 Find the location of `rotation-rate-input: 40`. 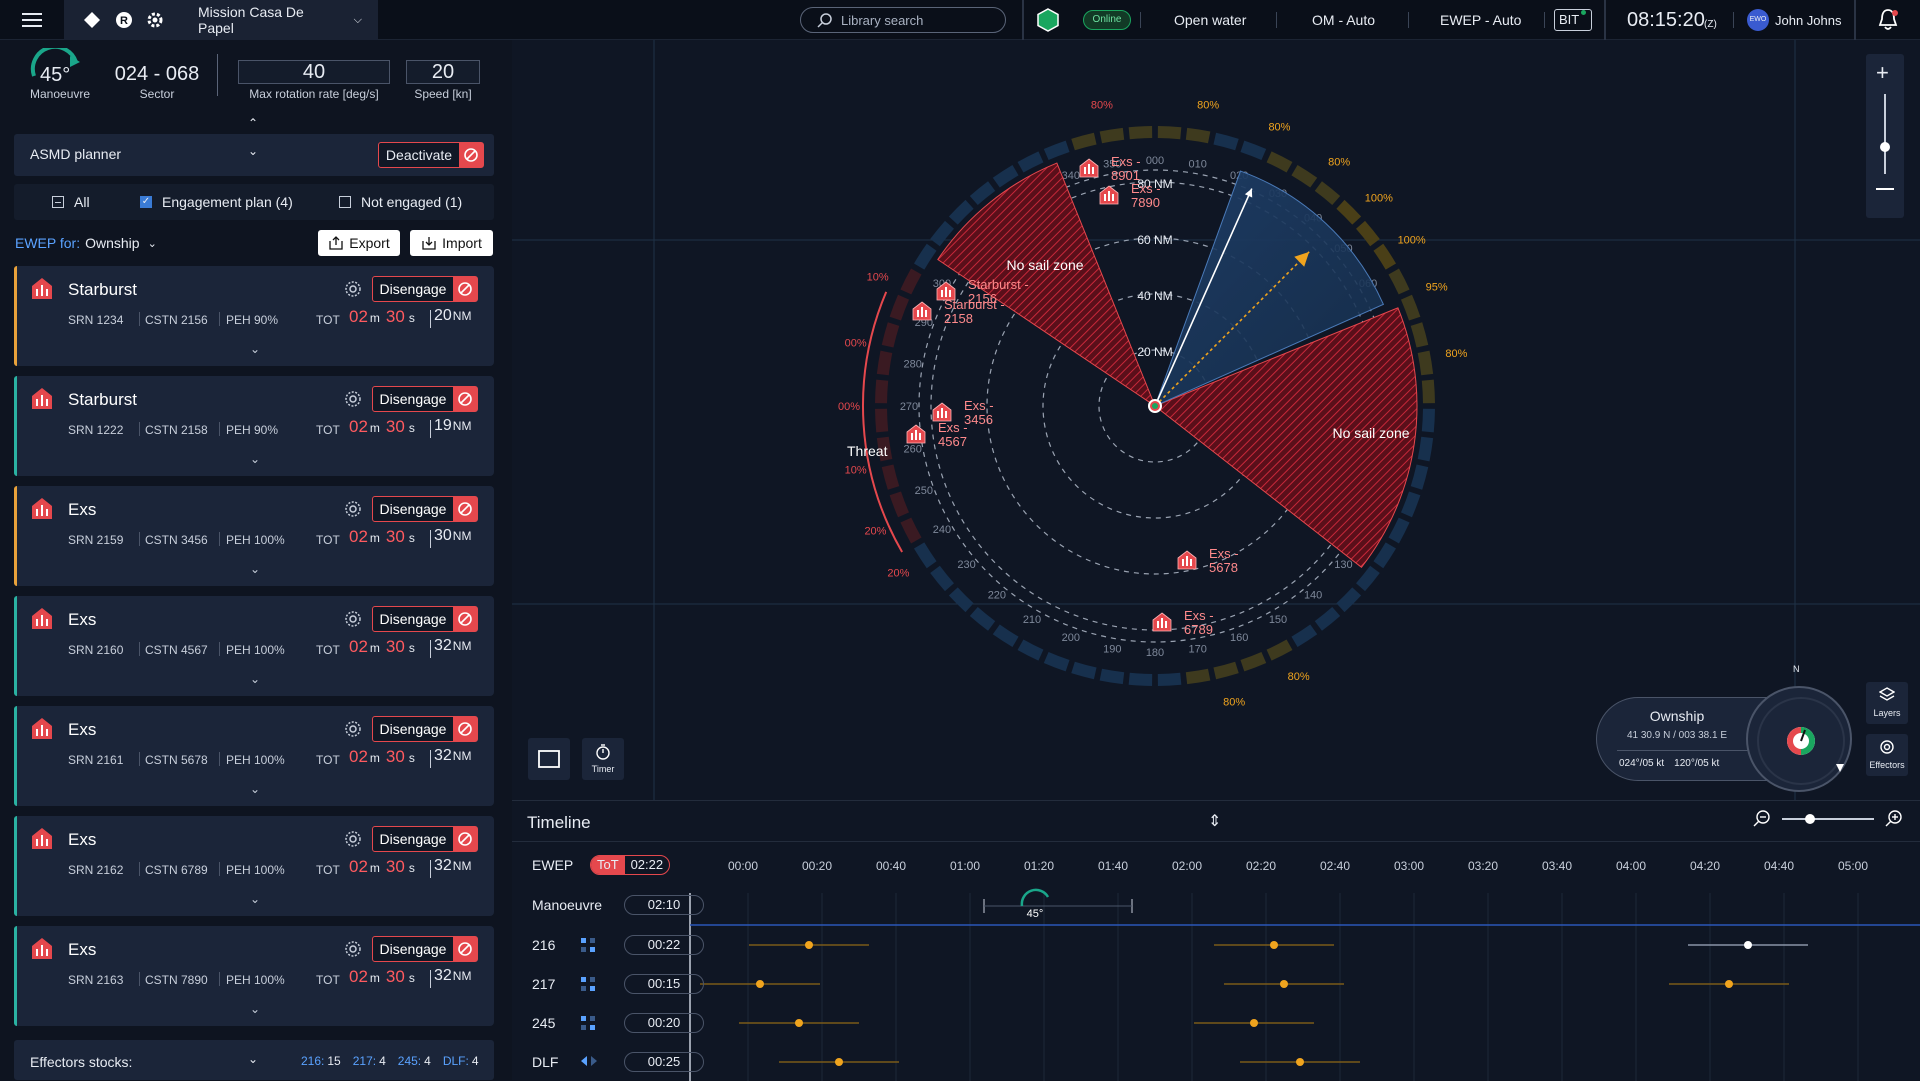

rotation-rate-input: 40 is located at coordinates (314, 72).